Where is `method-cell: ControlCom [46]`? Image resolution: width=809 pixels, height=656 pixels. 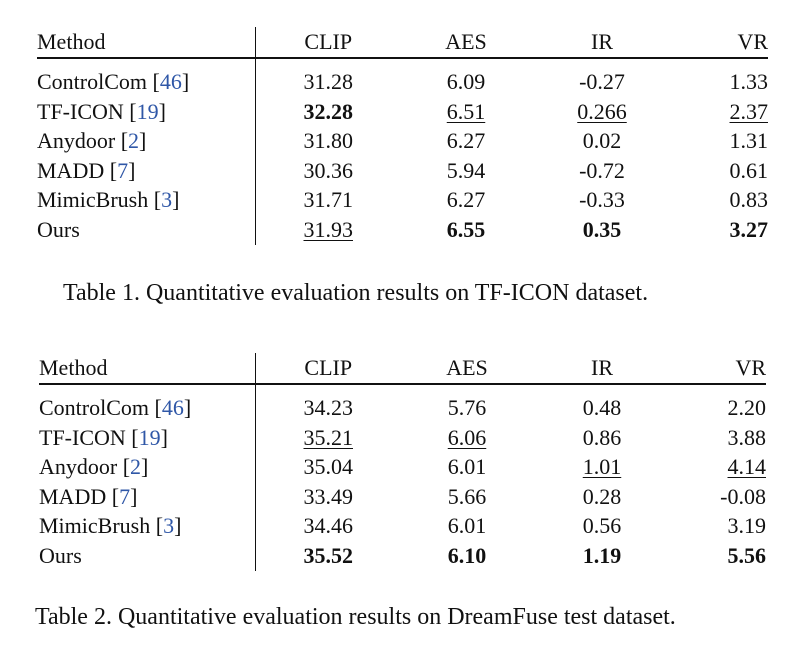 method-cell: ControlCom [46] is located at coordinates (146, 77).